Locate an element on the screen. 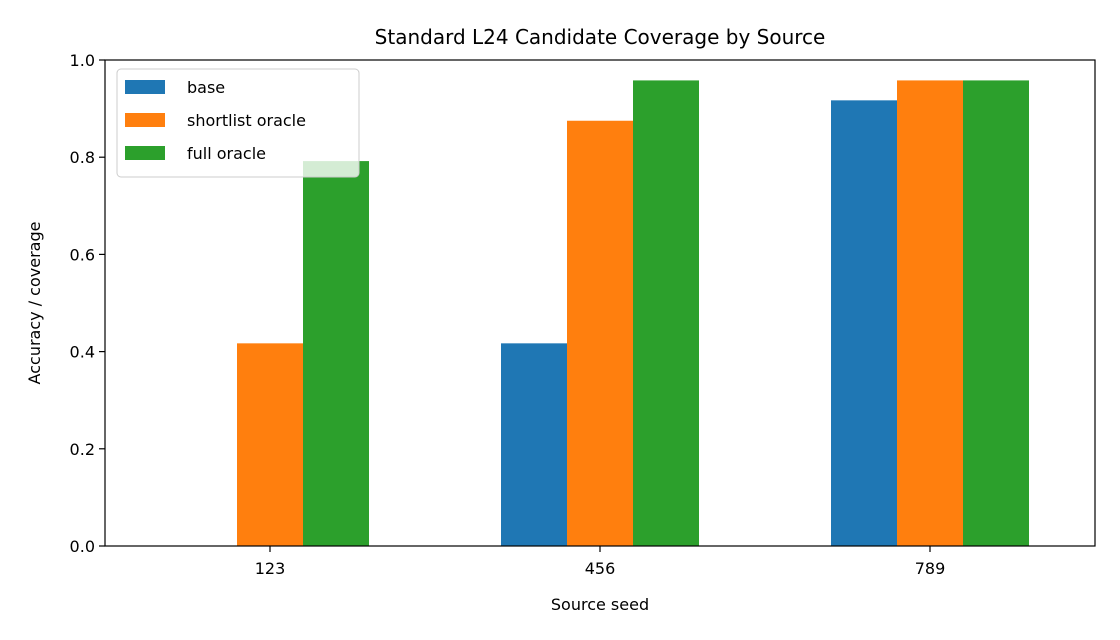 The image size is (1120, 640). y-tick-label: 1.0 is located at coordinates (82, 60).